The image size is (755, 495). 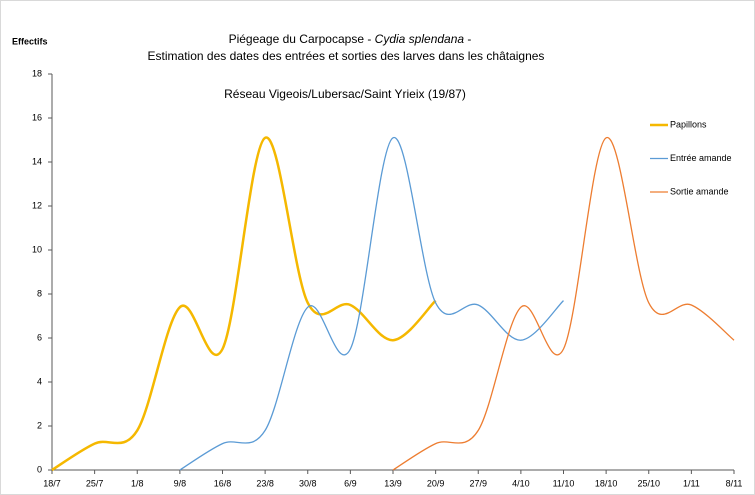 What do you see at coordinates (37, 249) in the screenshot?
I see `y-tick-label: 10` at bounding box center [37, 249].